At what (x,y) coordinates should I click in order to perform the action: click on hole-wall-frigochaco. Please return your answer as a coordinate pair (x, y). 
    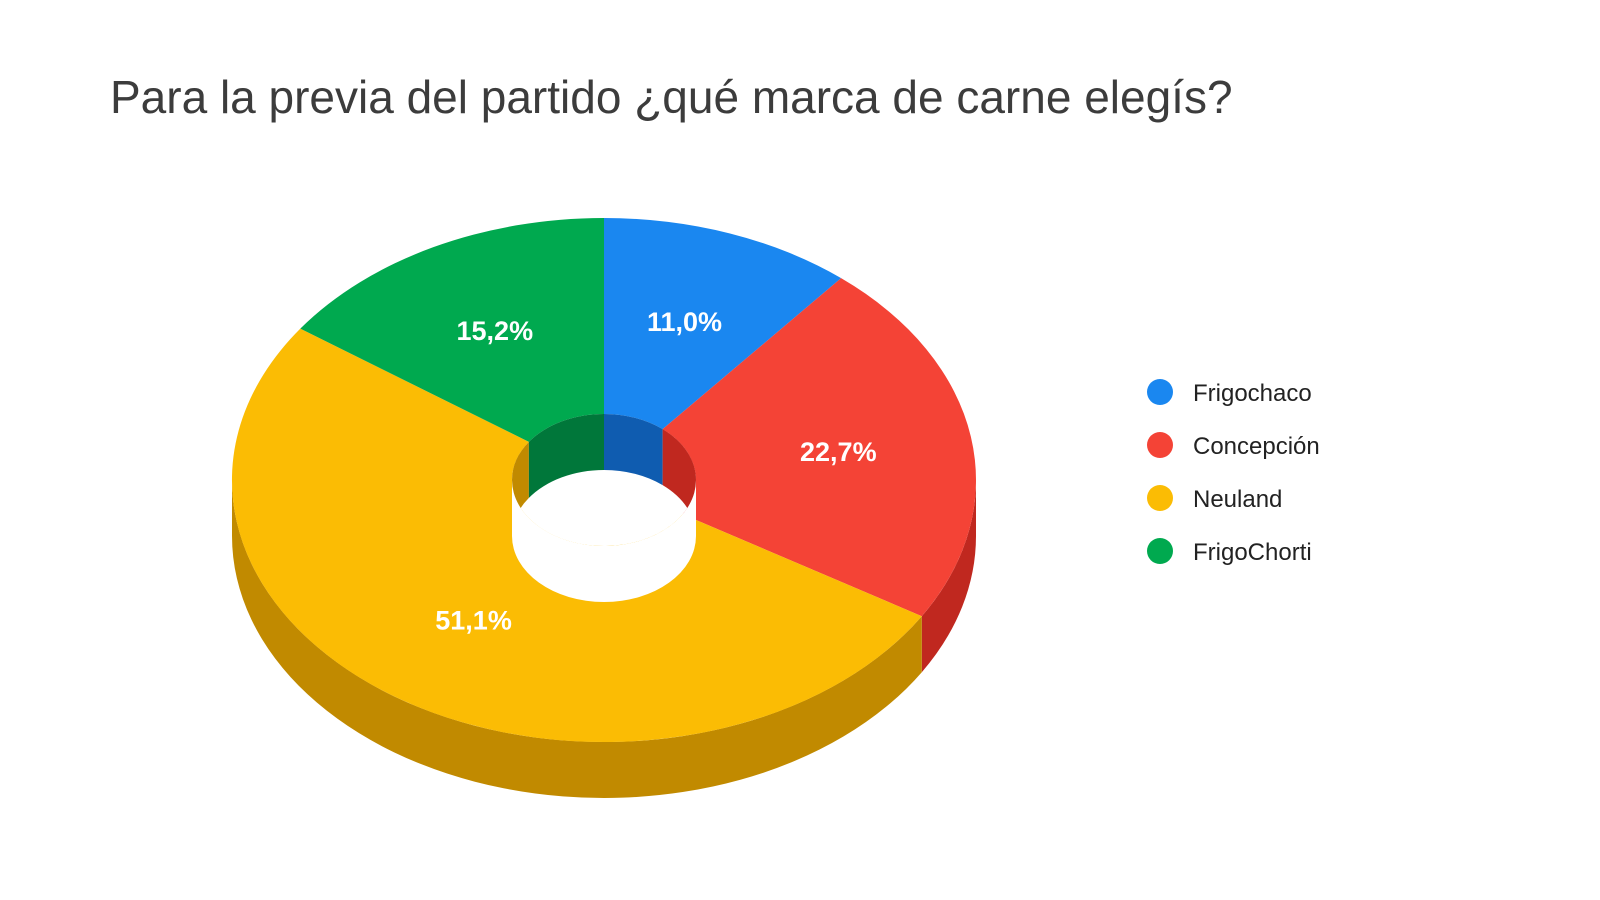
    Looking at the image, I should click on (633, 450).